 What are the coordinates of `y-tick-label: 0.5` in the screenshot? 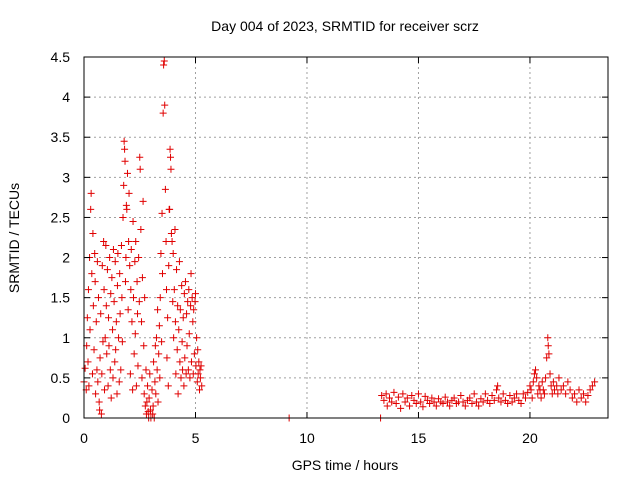 It's located at (61, 378).